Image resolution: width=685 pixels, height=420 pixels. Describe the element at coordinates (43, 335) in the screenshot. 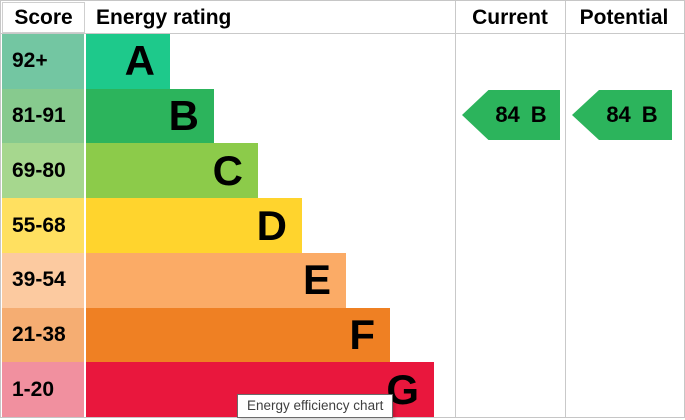

I see `score-range-f: 21-38` at that location.